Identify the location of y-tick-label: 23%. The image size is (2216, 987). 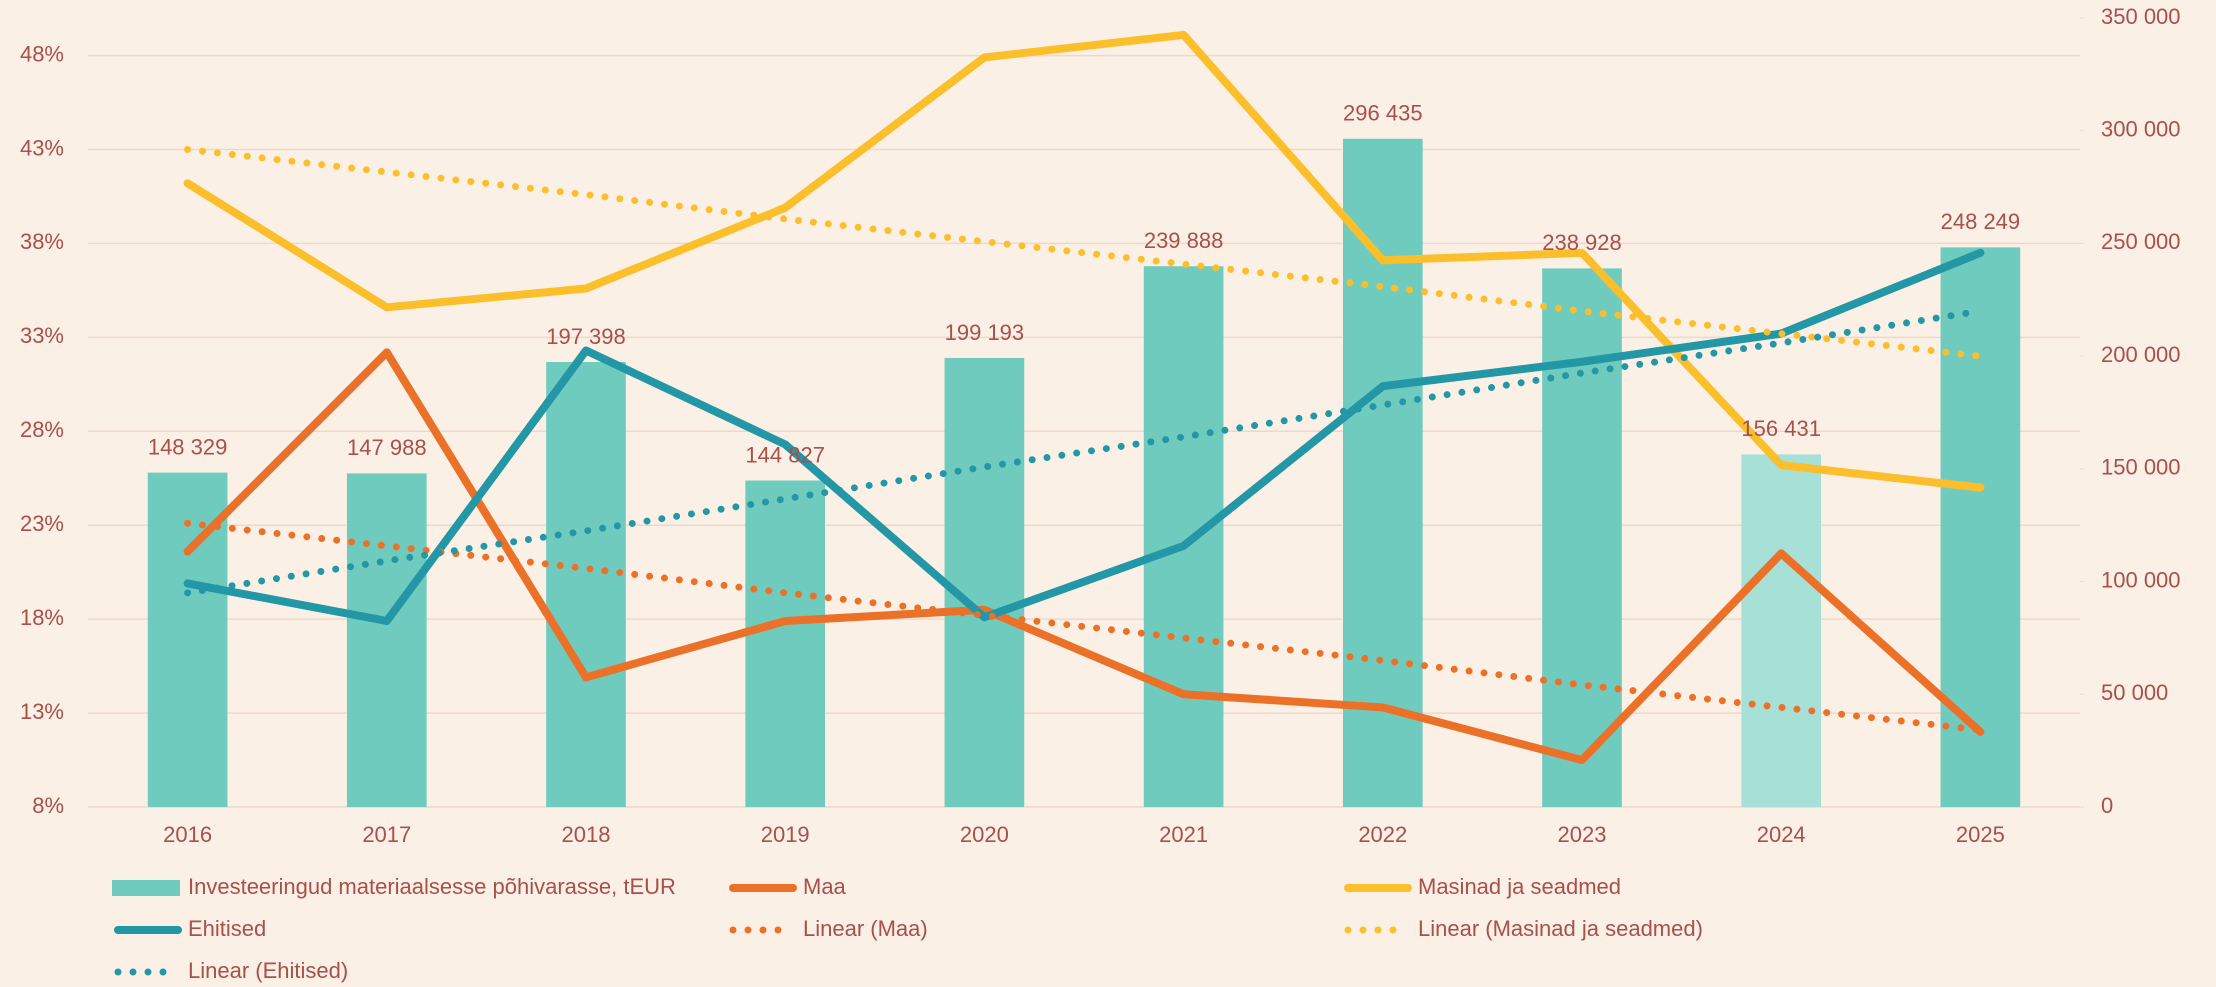
(42, 523).